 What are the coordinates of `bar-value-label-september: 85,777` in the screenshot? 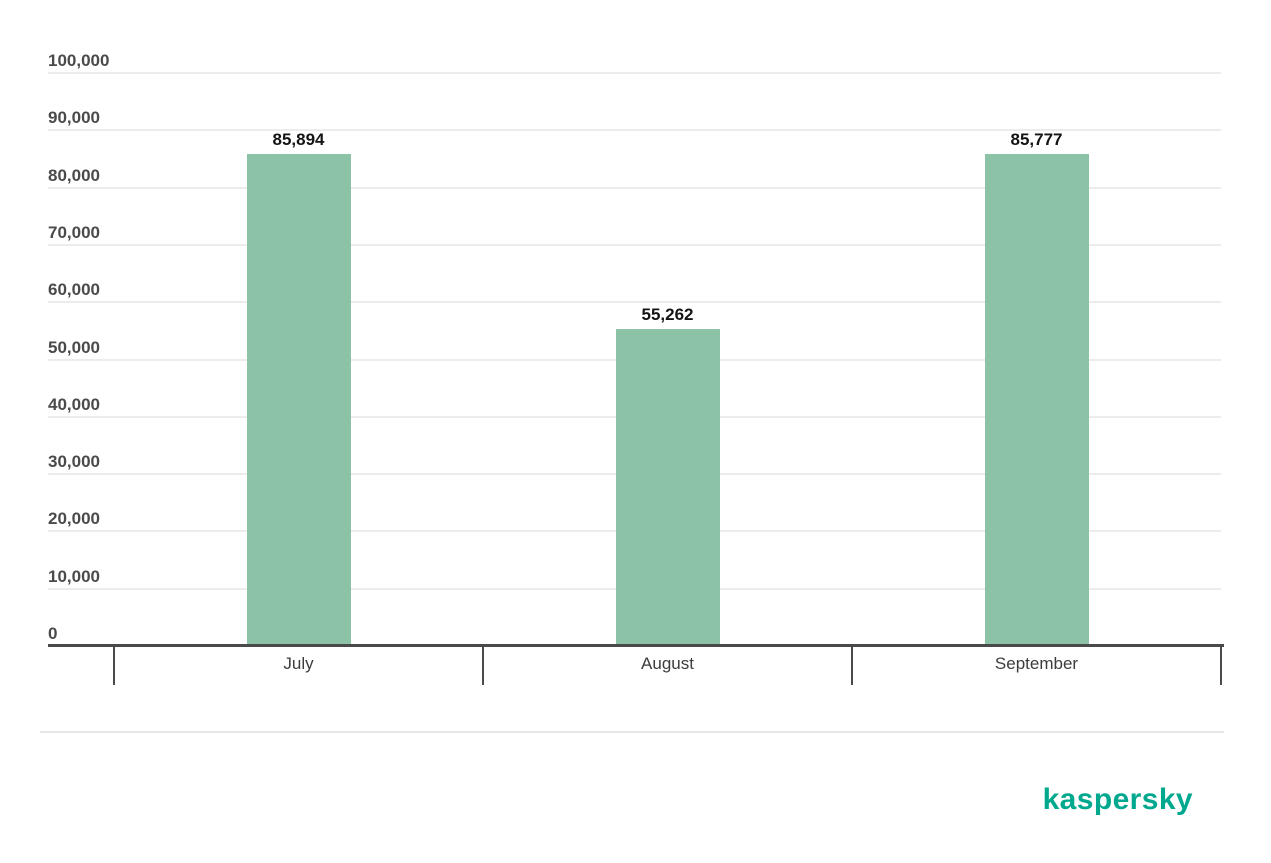 It's located at (1036, 140).